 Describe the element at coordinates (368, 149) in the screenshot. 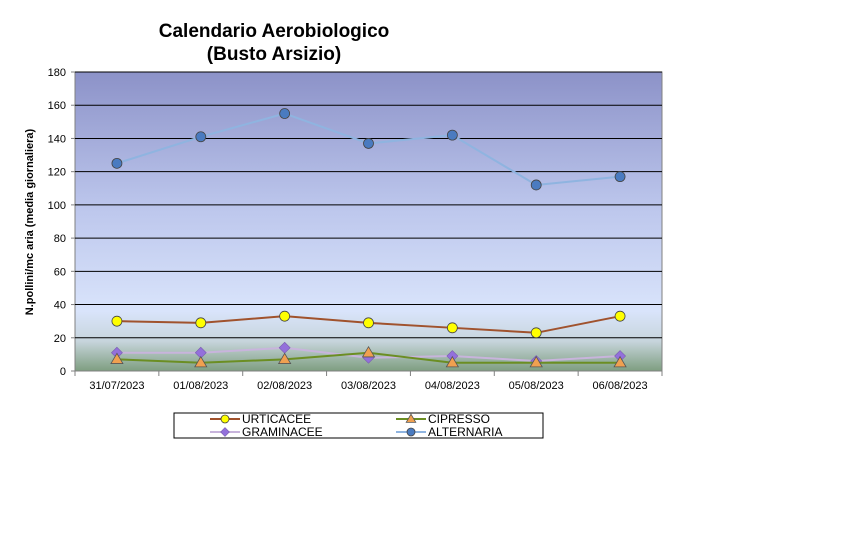

I see `series-alternaria` at that location.